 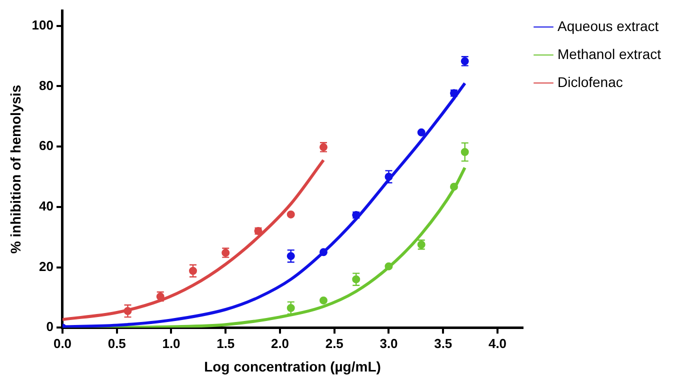 What do you see at coordinates (46, 146) in the screenshot?
I see `y-tick-label: 60` at bounding box center [46, 146].